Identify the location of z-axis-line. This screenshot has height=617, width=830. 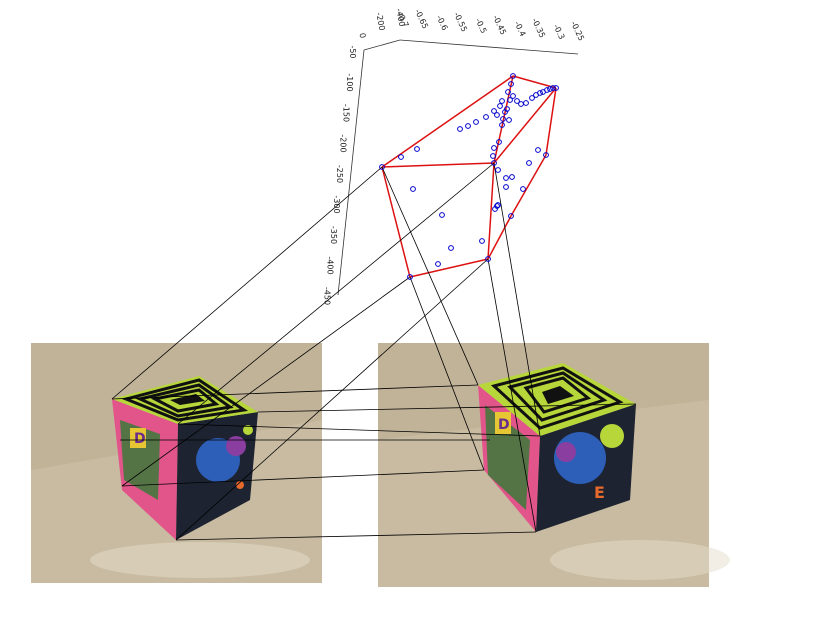
(351, 172).